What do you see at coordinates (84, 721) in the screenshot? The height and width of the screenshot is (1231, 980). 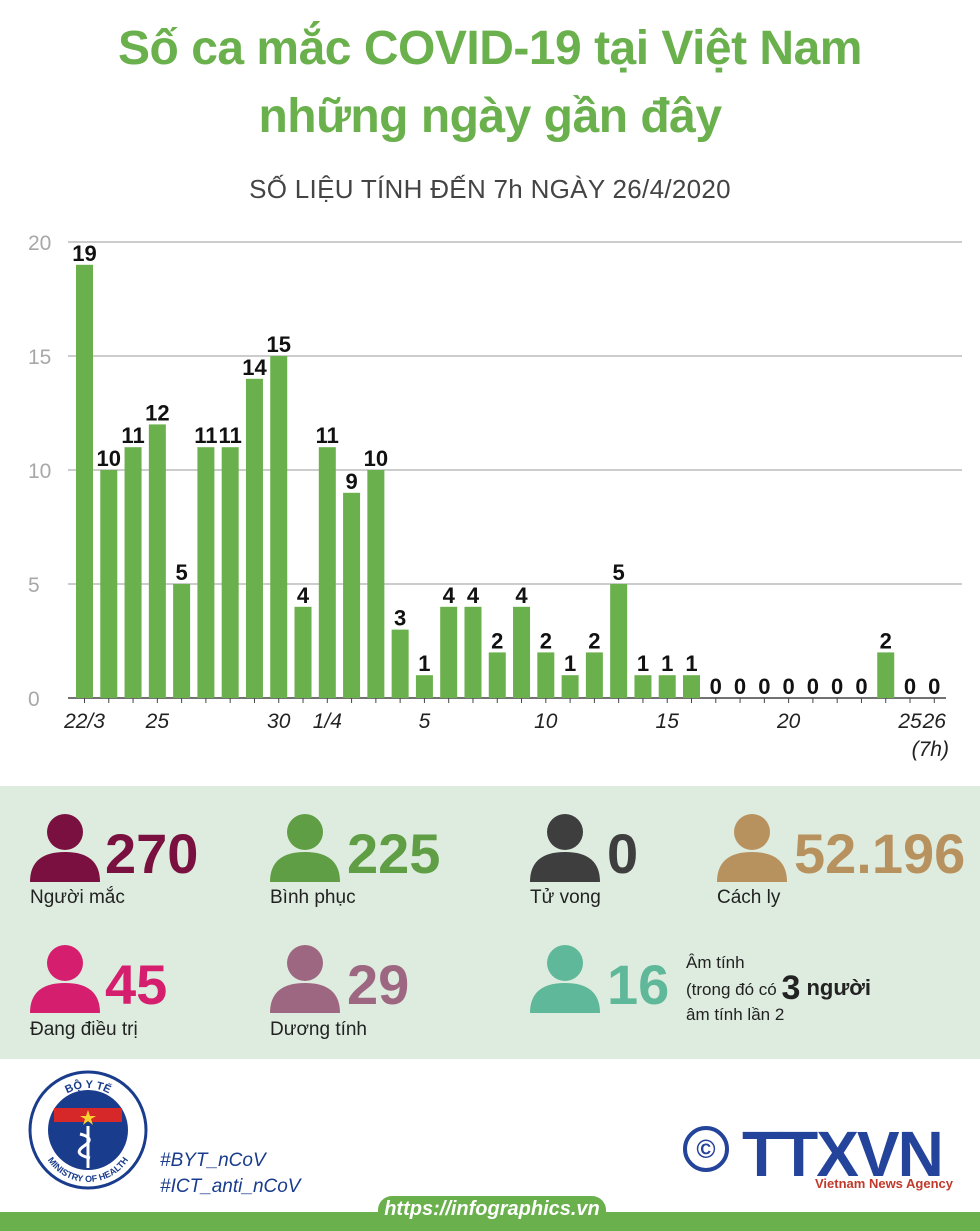 I see `x-tick-label: 22/3` at bounding box center [84, 721].